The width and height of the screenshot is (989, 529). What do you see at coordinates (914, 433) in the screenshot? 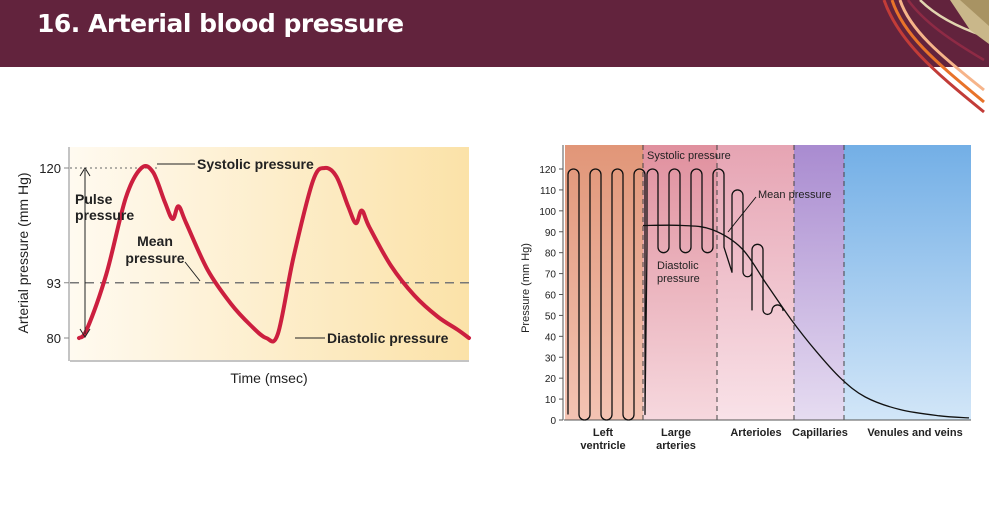
I see `region-label: Venules and veins` at bounding box center [914, 433].